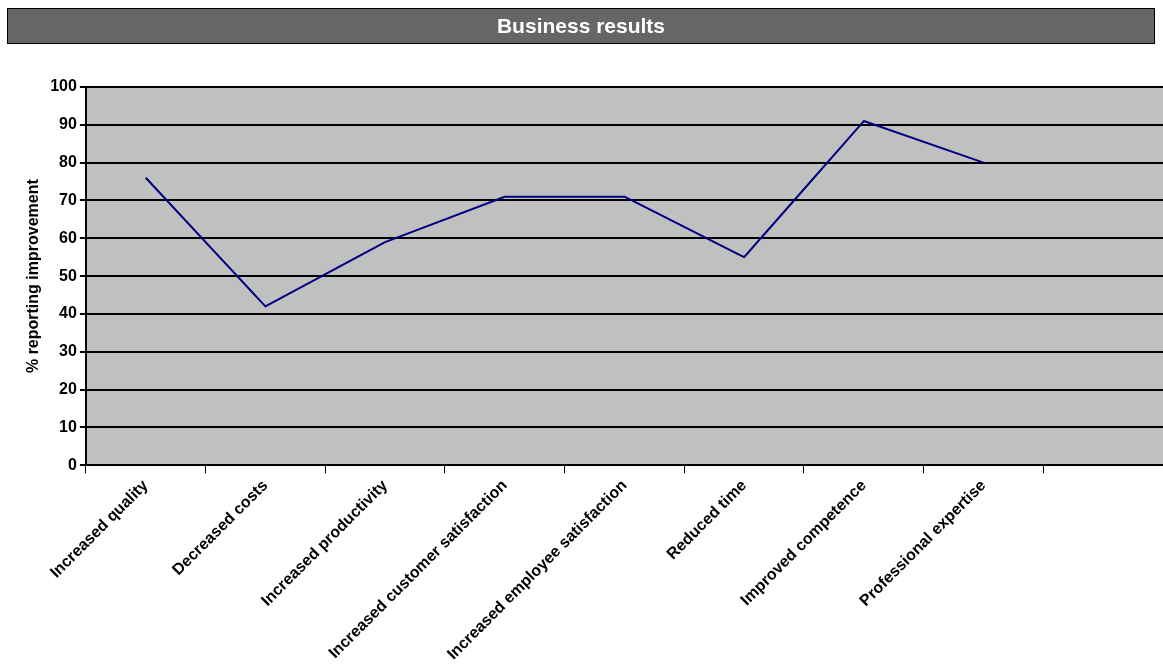 Image resolution: width=1163 pixels, height=667 pixels. What do you see at coordinates (68, 426) in the screenshot?
I see `y-tick-label: 10` at bounding box center [68, 426].